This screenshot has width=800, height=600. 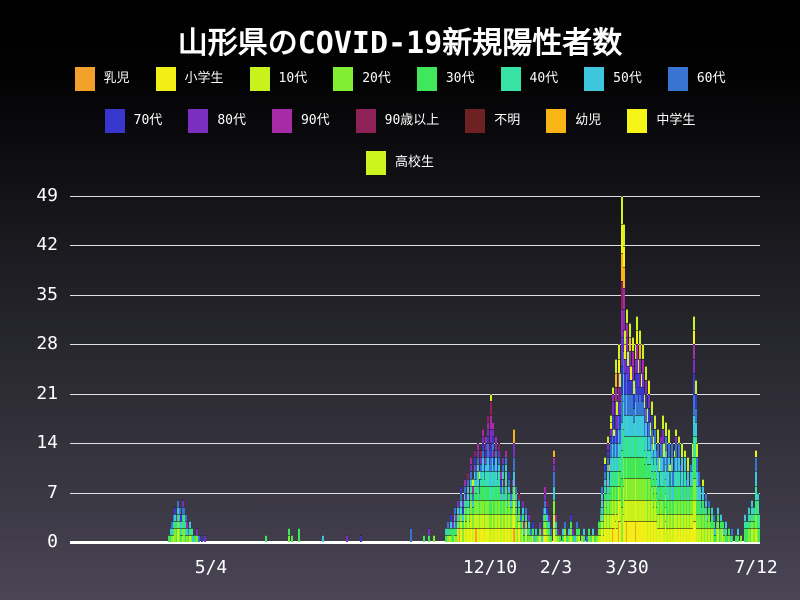 What do you see at coordinates (510, 79) in the screenshot?
I see `legend-swatch-icon` at bounding box center [510, 79].